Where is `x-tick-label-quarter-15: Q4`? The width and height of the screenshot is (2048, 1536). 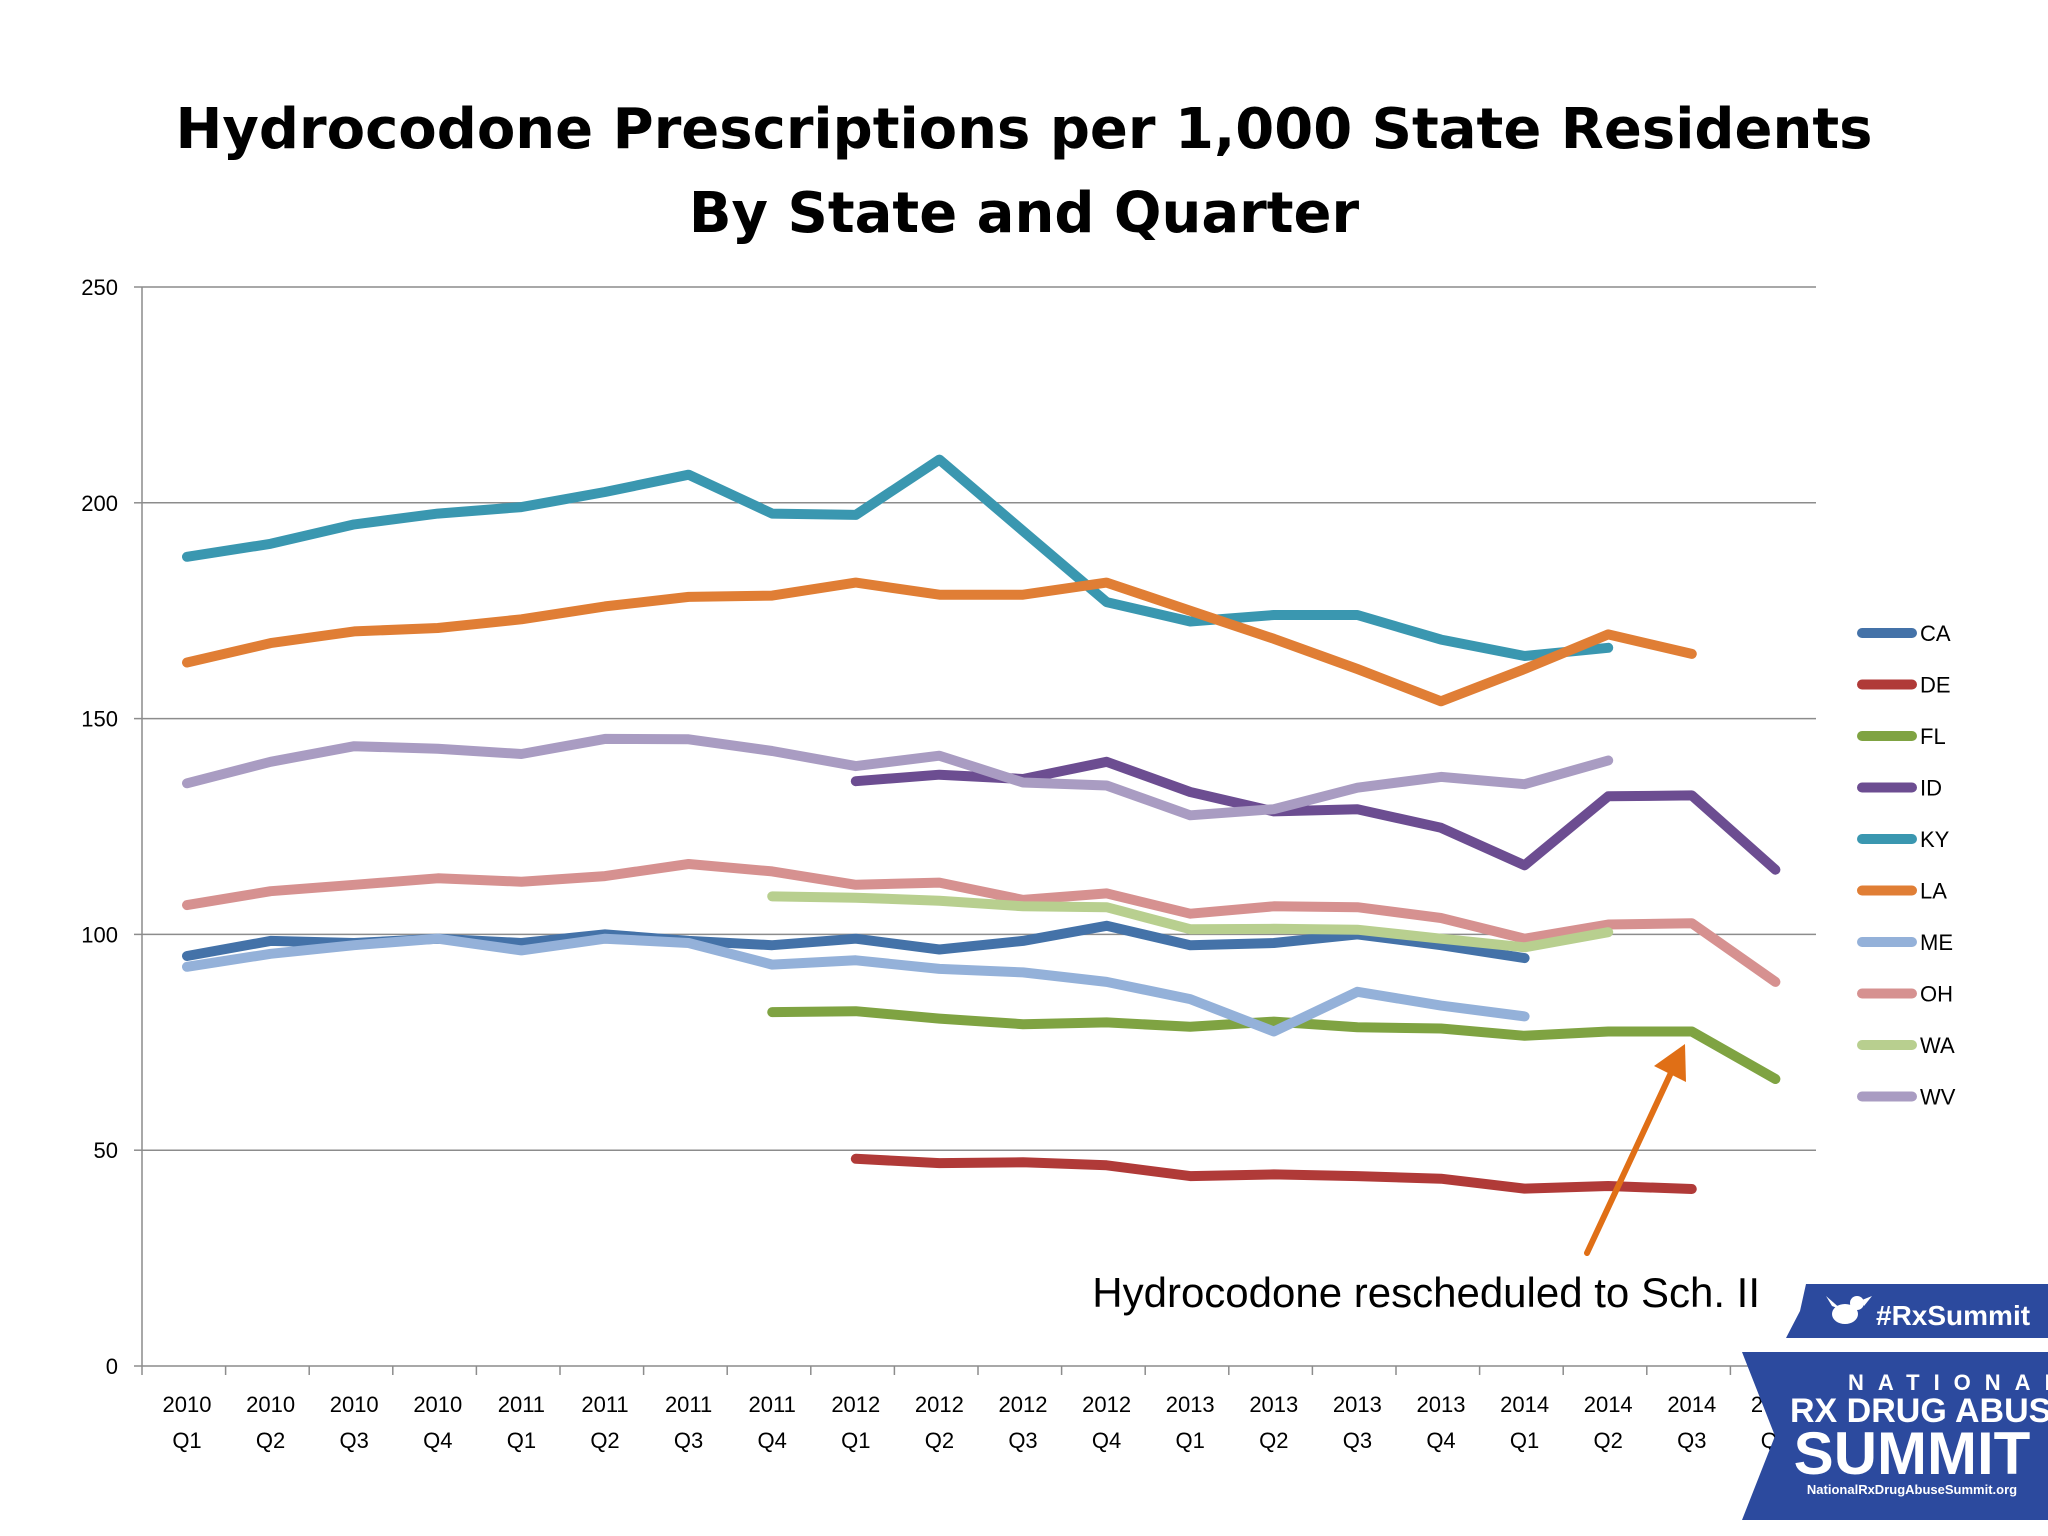 x-tick-label-quarter-15: Q4 is located at coordinates (1440, 1440).